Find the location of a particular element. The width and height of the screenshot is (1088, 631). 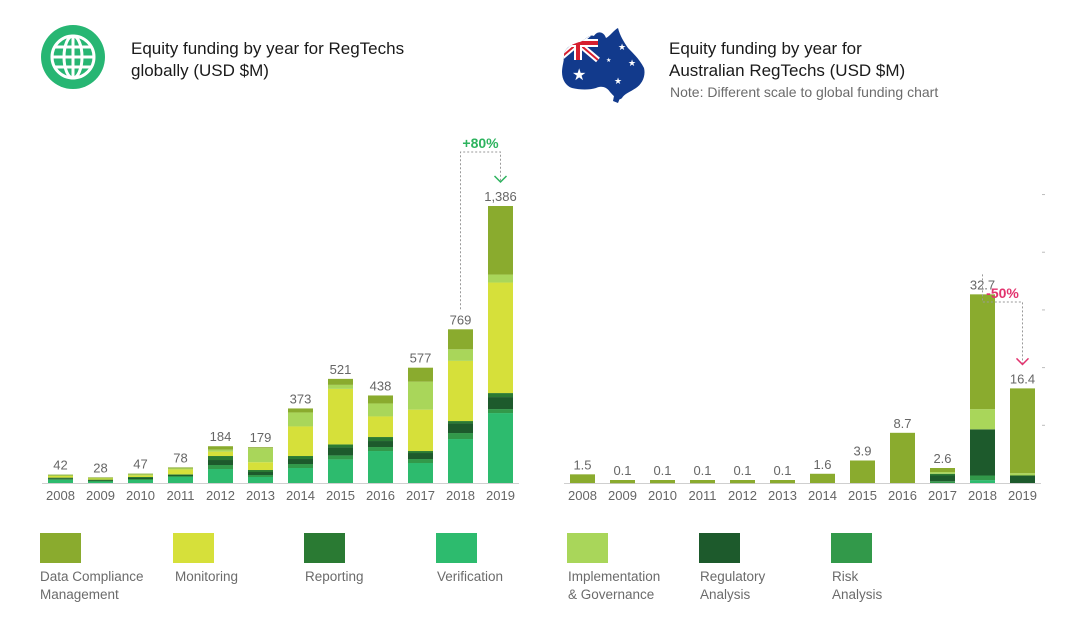

total-label-2018: 32.7 is located at coordinates (982, 284).